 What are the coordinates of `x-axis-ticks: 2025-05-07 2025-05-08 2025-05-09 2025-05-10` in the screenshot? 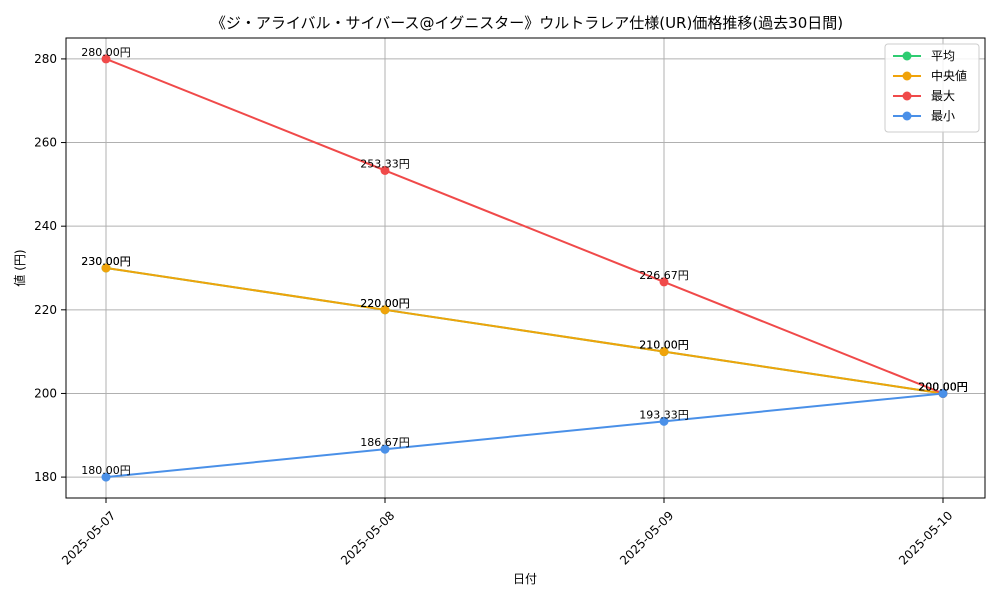 It's located at (507, 533).